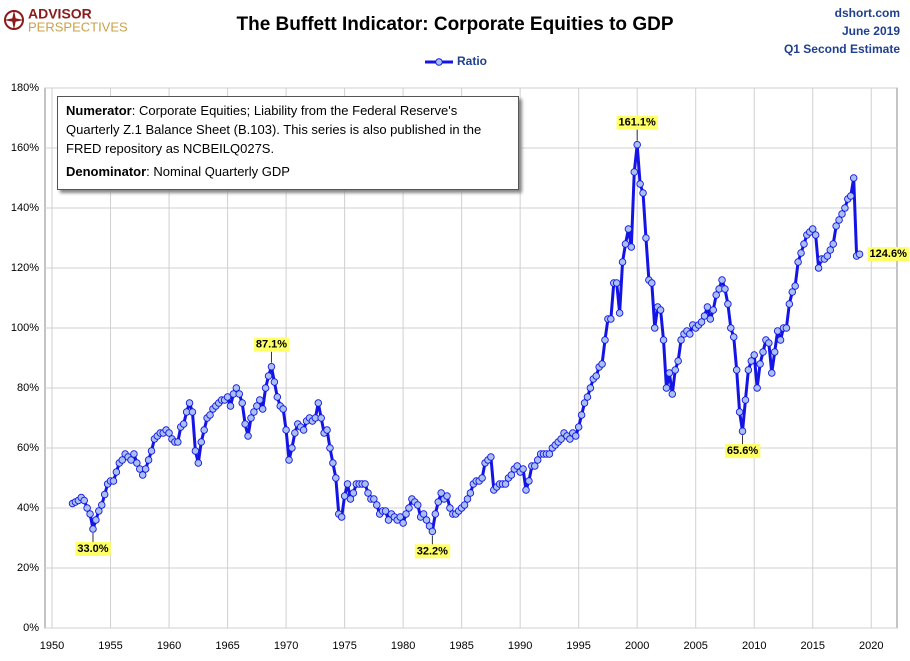 This screenshot has height=661, width=910. I want to click on note-label: Numerator, so click(99, 110).